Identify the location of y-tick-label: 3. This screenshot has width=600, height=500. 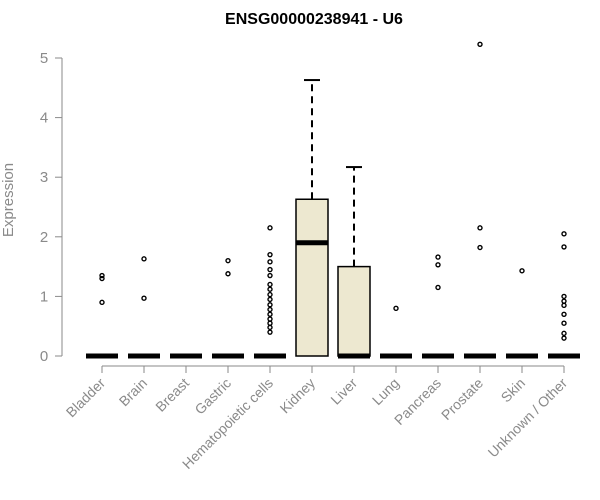
(44, 177).